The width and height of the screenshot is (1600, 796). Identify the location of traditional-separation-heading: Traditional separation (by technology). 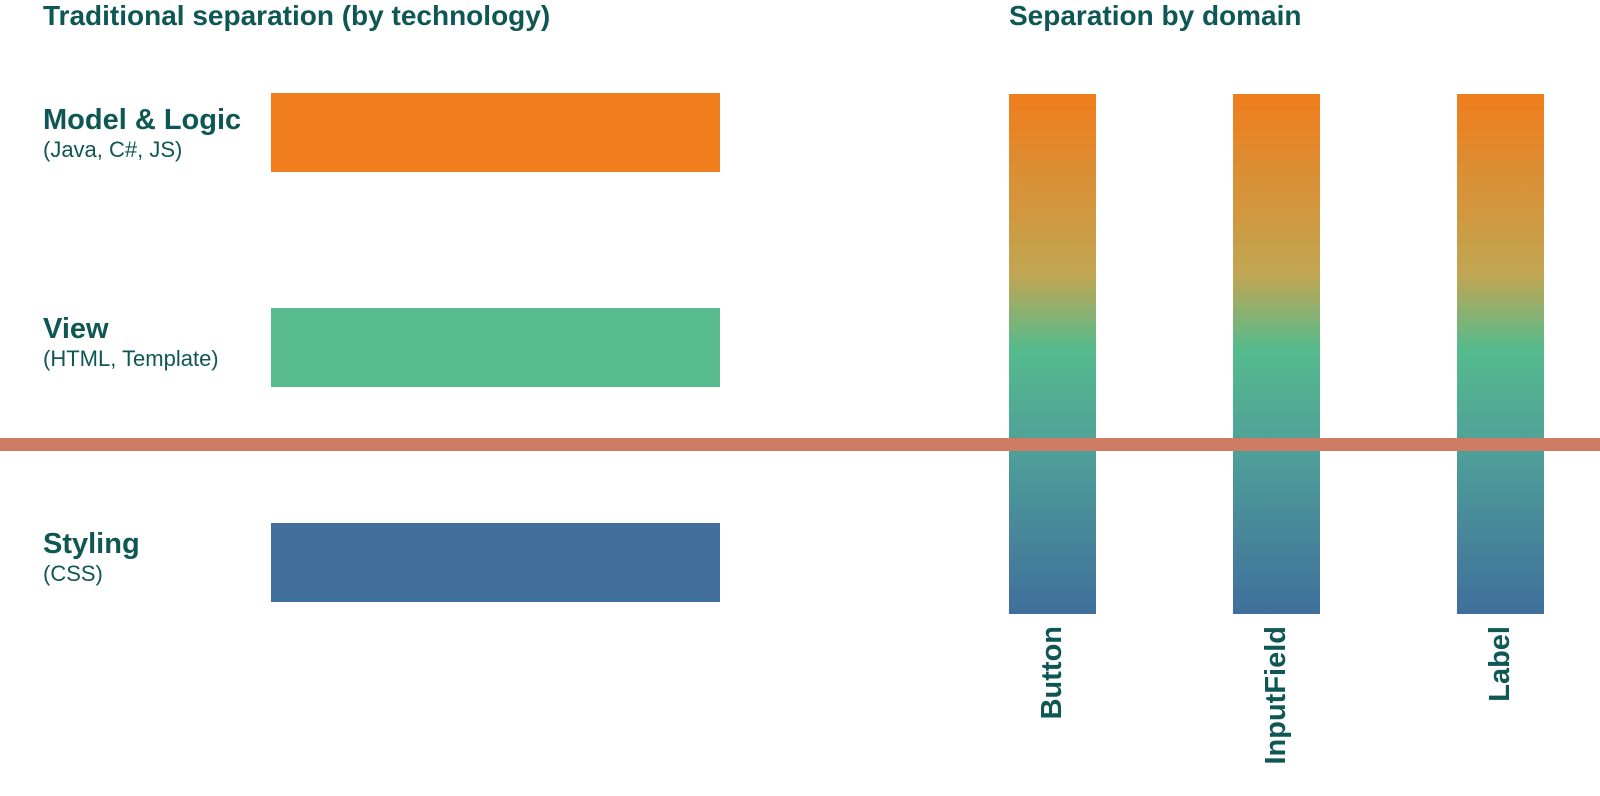
(297, 15).